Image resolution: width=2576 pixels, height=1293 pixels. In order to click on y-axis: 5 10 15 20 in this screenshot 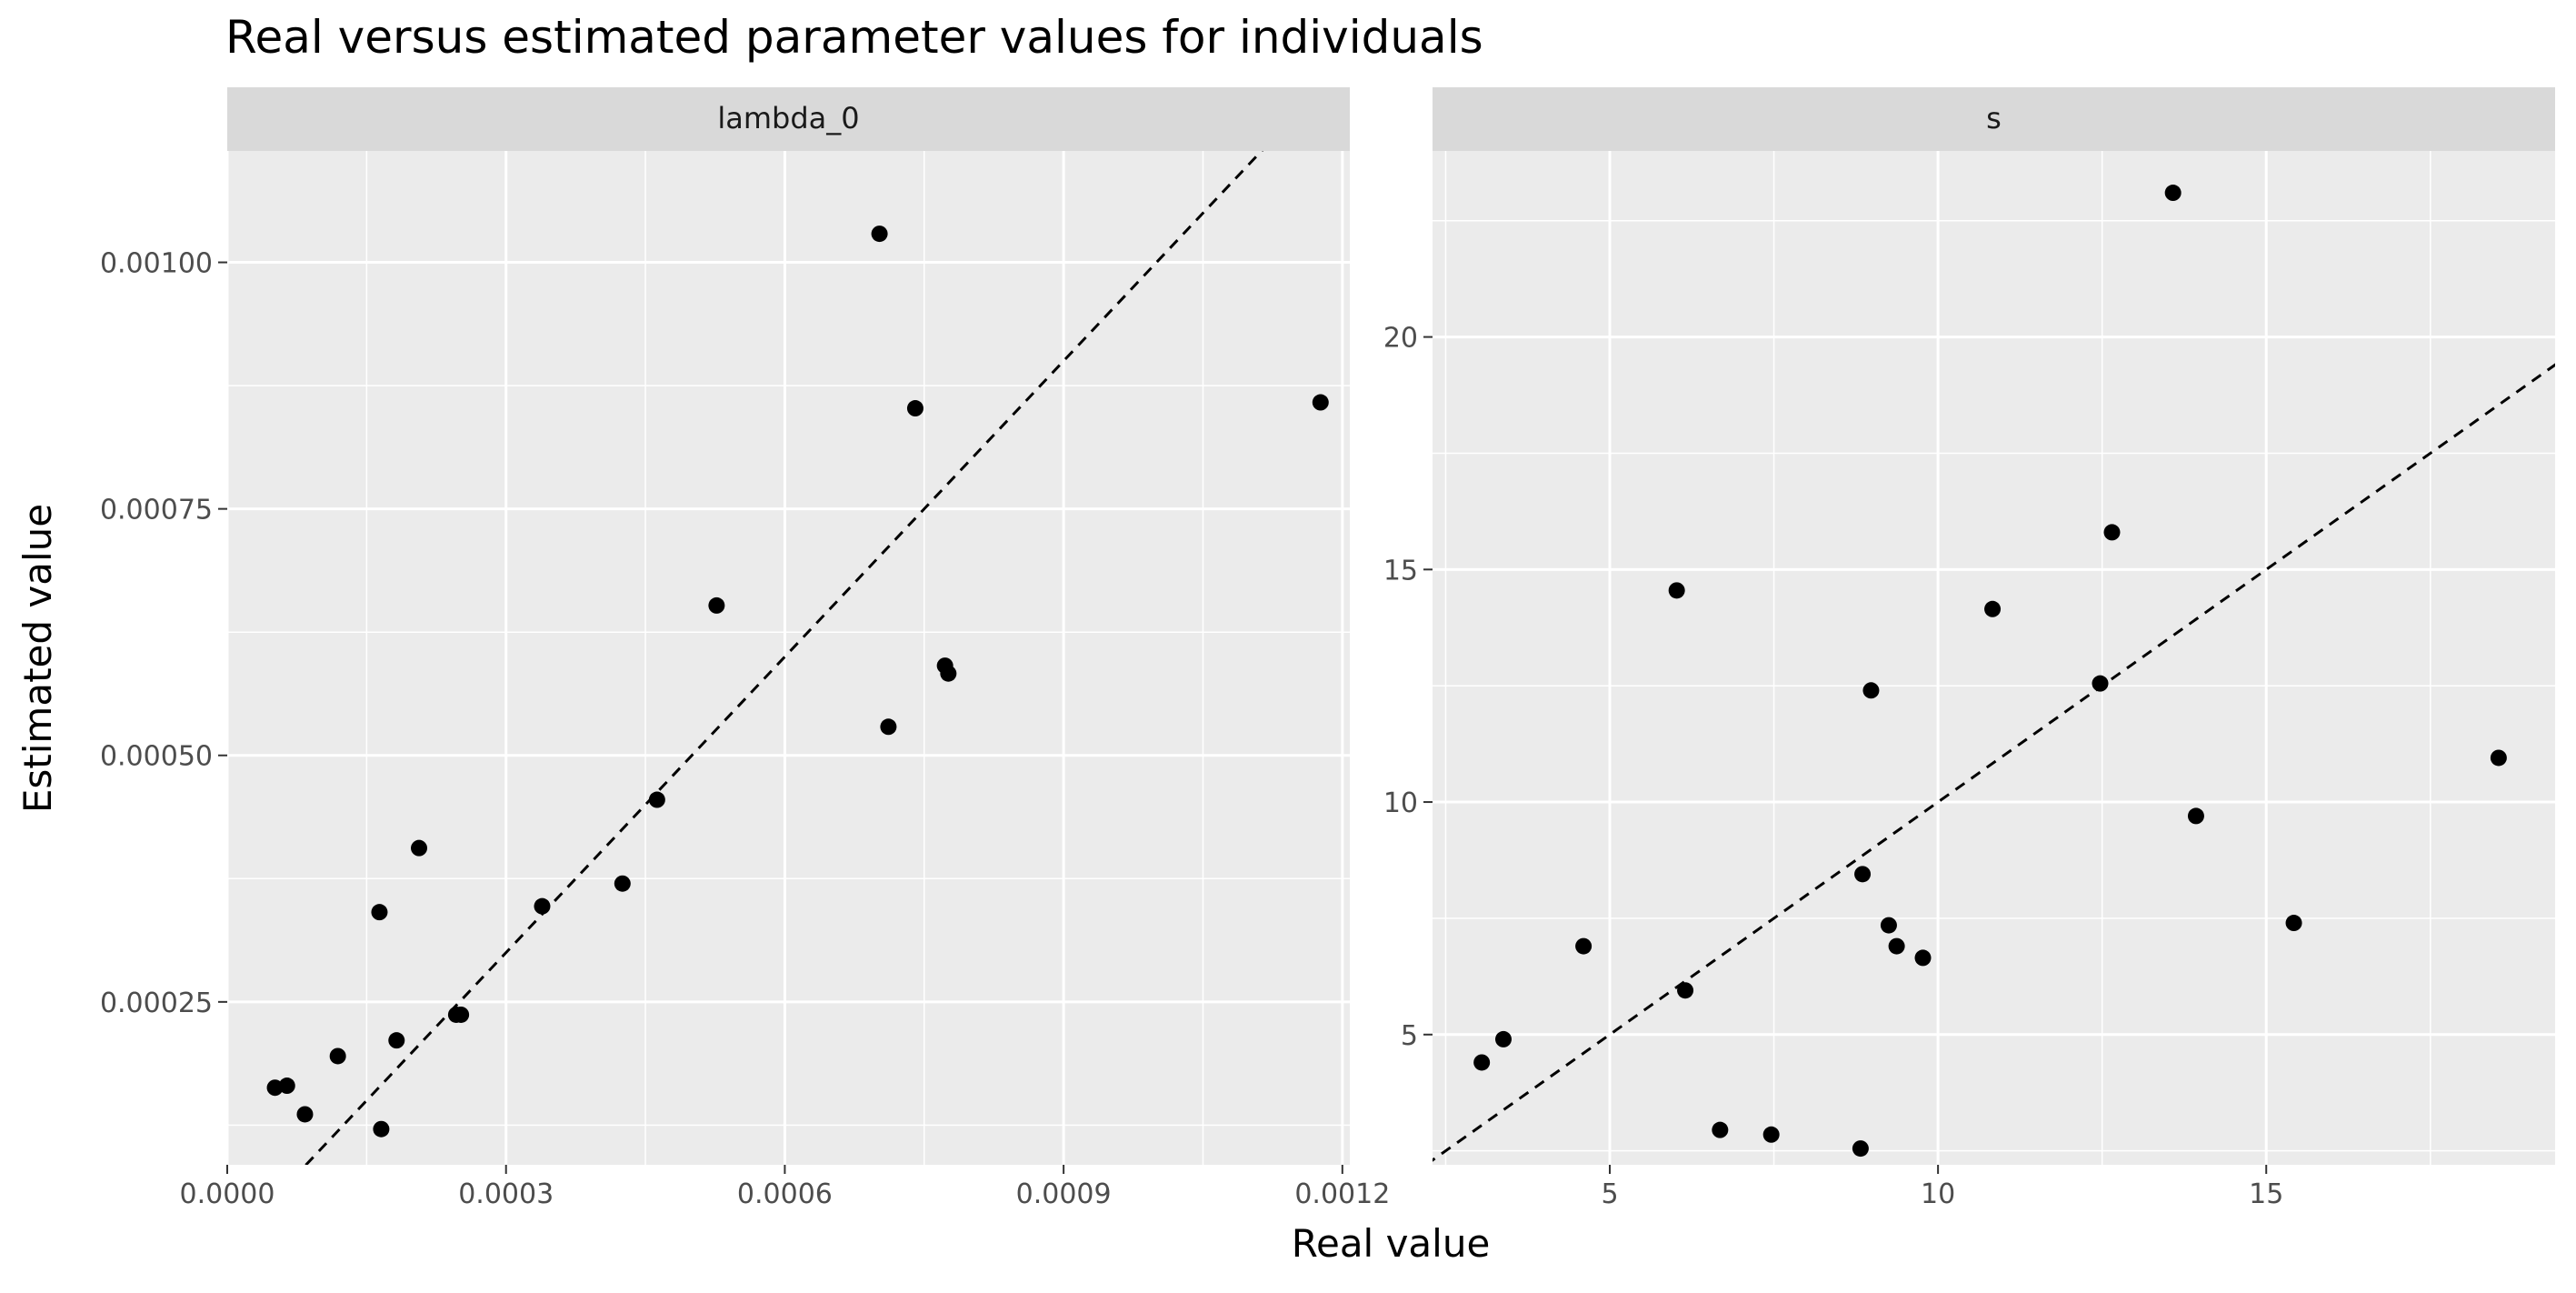, I will do `click(1408, 687)`.